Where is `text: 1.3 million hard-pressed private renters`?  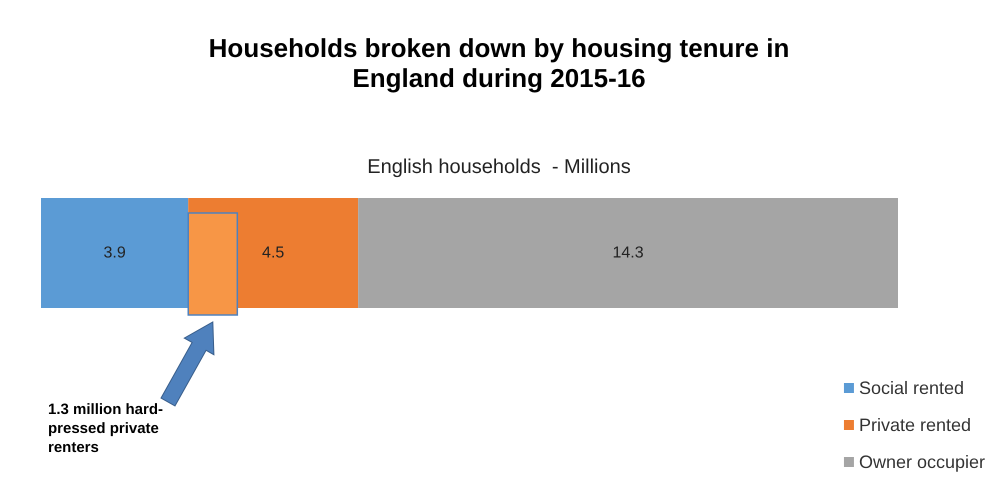
text: 1.3 million hard-pressed private renters is located at coordinates (106, 428).